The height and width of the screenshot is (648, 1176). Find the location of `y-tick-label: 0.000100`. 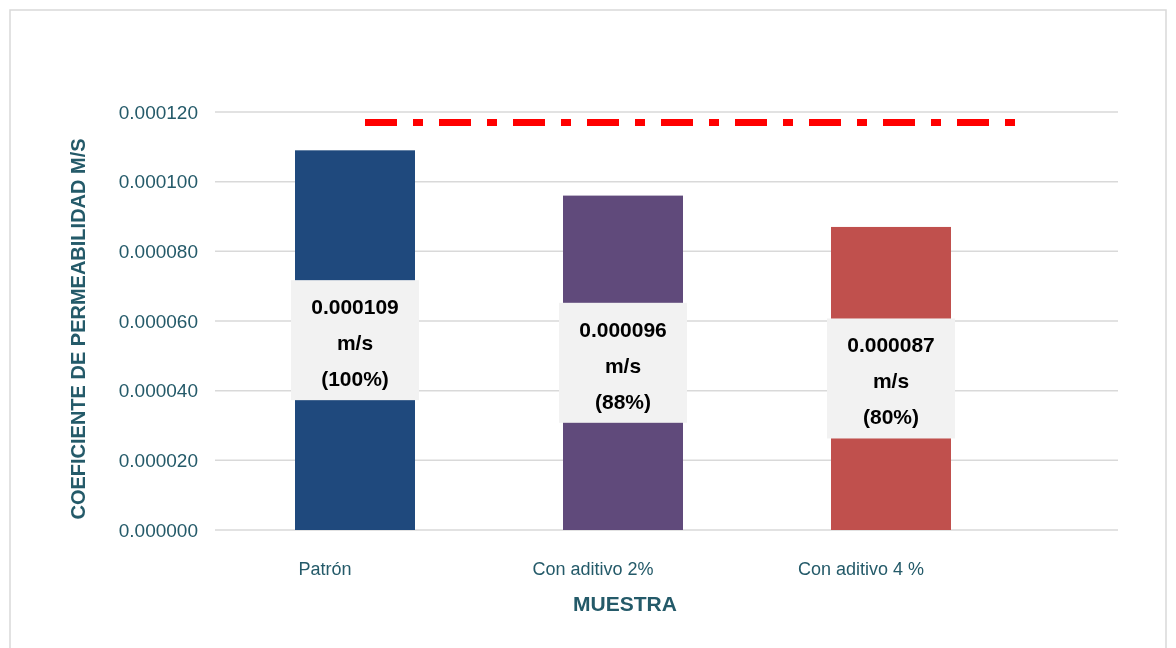

y-tick-label: 0.000100 is located at coordinates (158, 182).